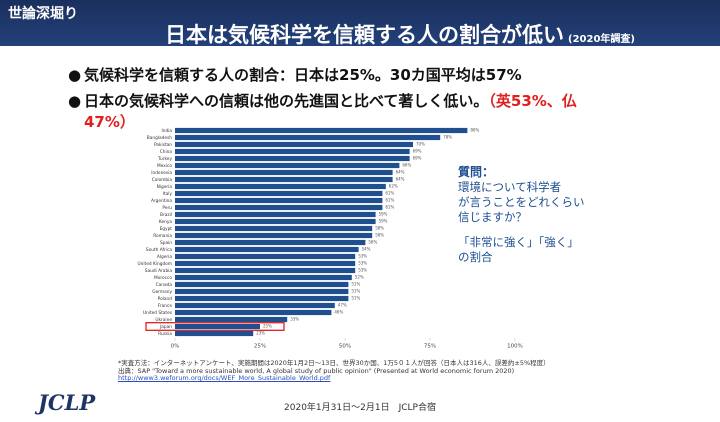 This screenshot has height=422, width=720. What do you see at coordinates (161, 201) in the screenshot?
I see `y-tick-label: Argentina` at bounding box center [161, 201].